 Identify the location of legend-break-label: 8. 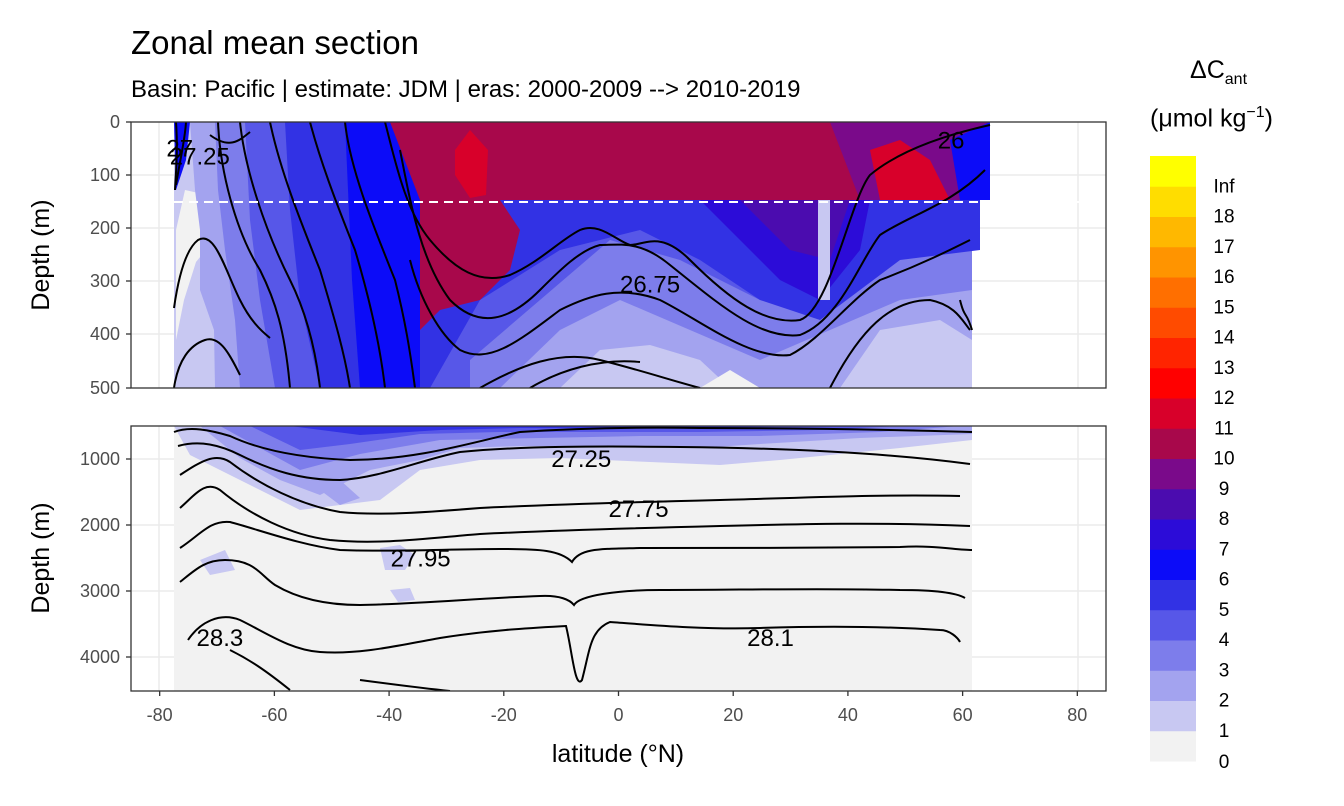
(1224, 519).